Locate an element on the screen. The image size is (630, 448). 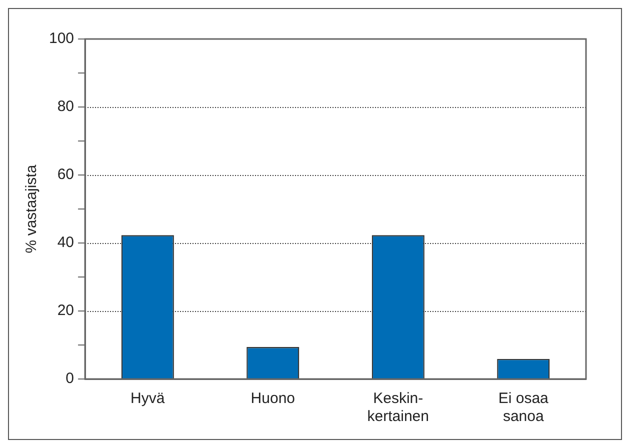
y-tick-label: 80 is located at coordinates (65, 107).